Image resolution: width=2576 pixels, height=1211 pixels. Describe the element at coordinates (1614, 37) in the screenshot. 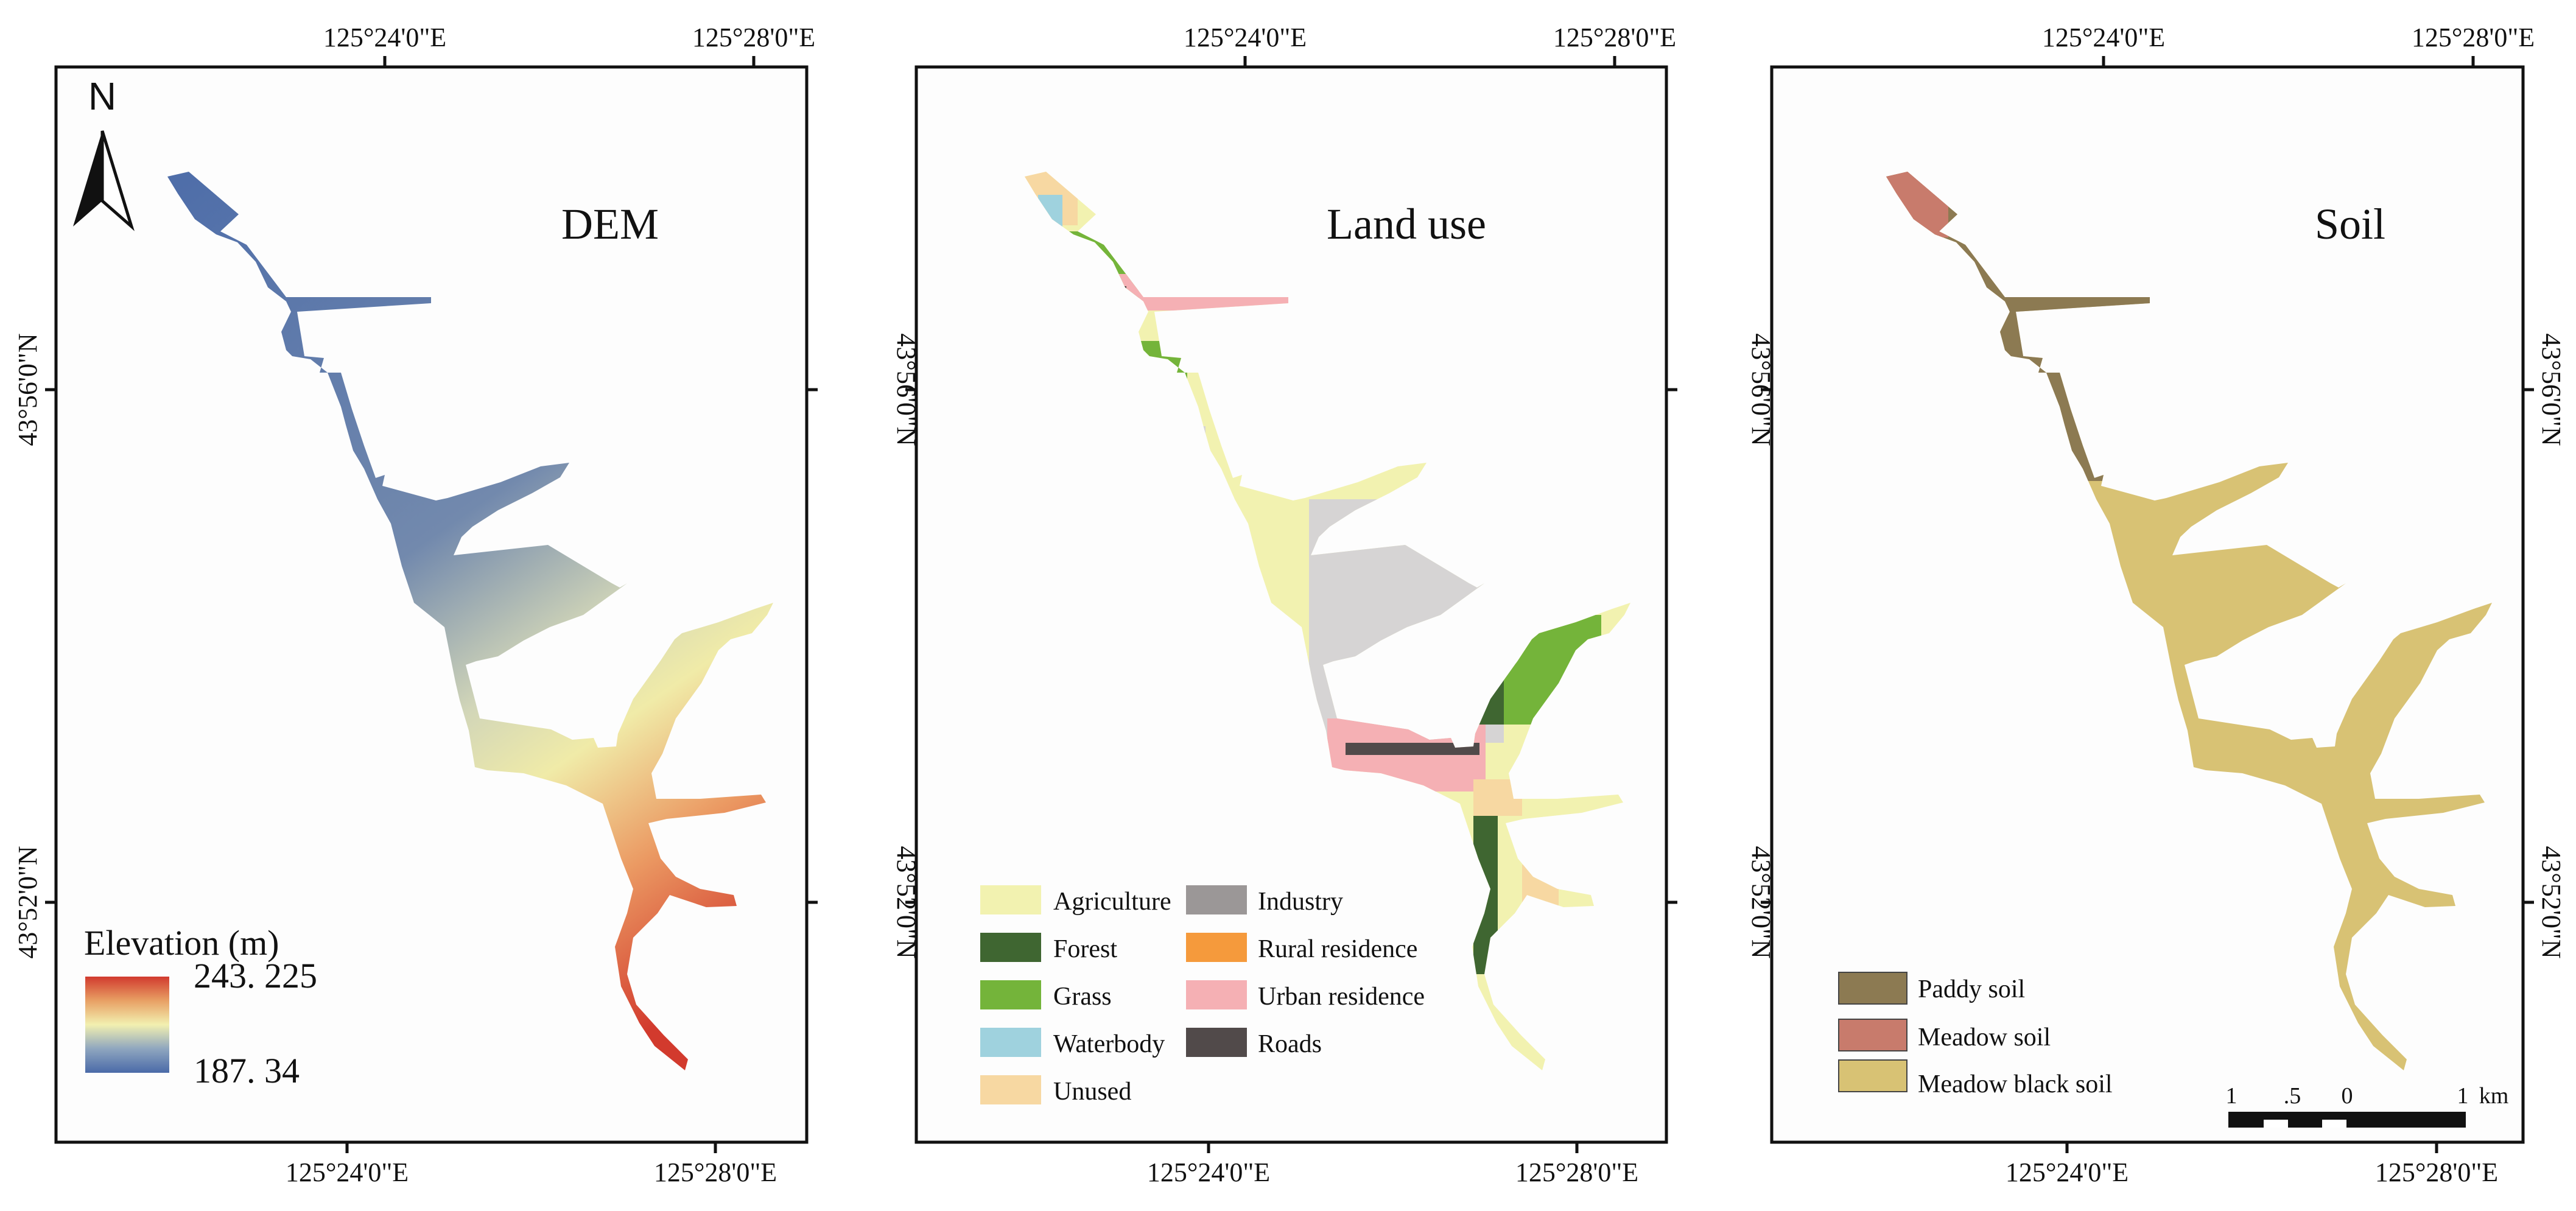

I see `panel-landuse-top-label-2: 125°28'0"E` at that location.